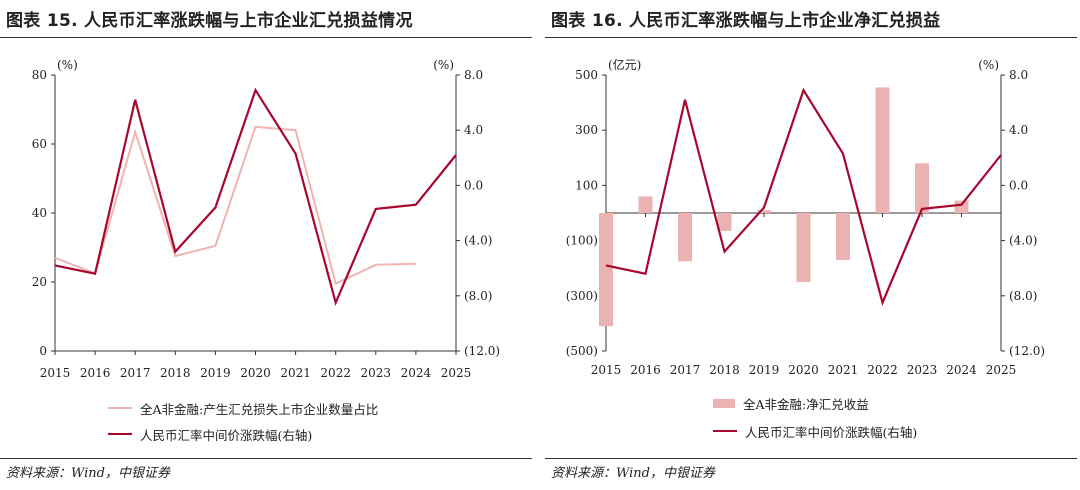 The image size is (1080, 490). I want to click on bar-2020, so click(803, 247).